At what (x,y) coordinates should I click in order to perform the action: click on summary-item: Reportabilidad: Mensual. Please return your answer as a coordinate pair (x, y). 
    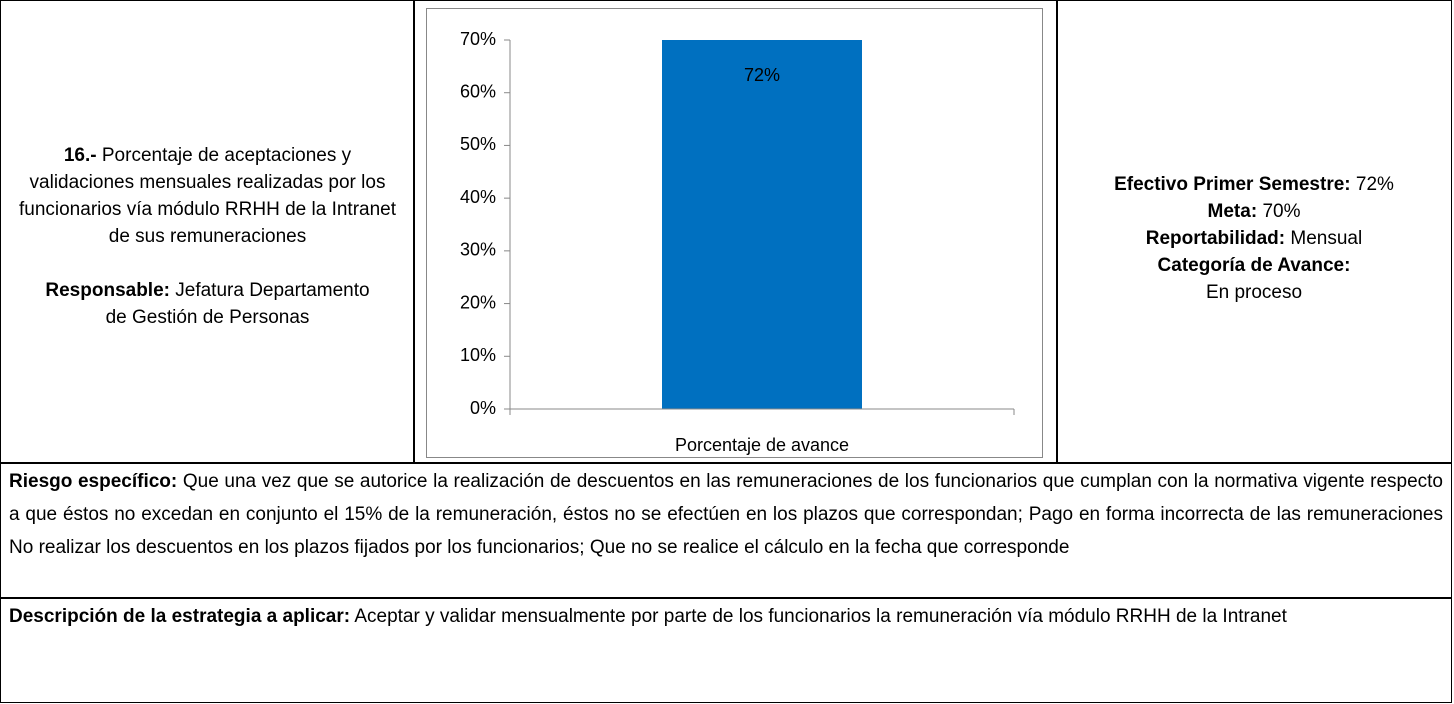
    Looking at the image, I should click on (1254, 238).